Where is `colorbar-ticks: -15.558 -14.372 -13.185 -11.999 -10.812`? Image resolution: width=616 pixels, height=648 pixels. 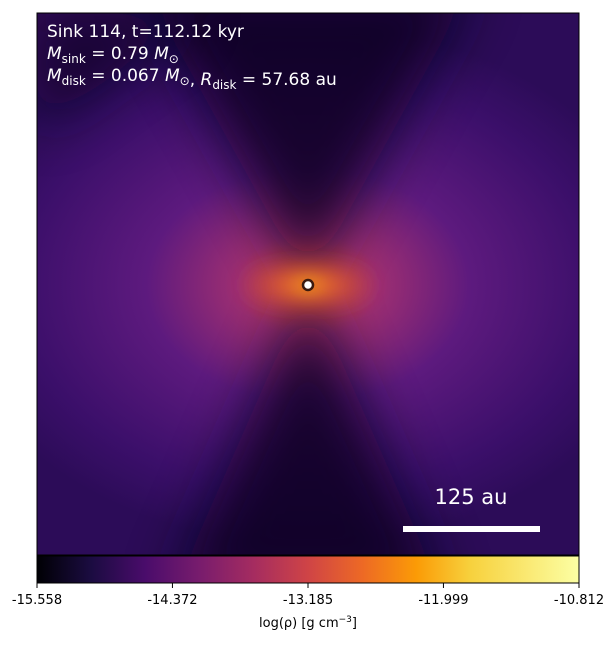
colorbar-ticks: -15.558 -14.372 -13.185 -11.999 -10.812 is located at coordinates (308, 595).